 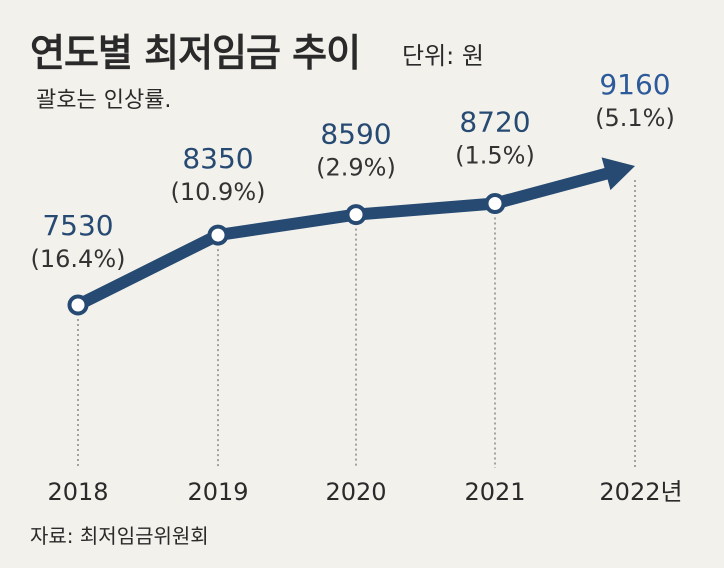 What do you see at coordinates (634, 84) in the screenshot?
I see `value-label-5: 9160` at bounding box center [634, 84].